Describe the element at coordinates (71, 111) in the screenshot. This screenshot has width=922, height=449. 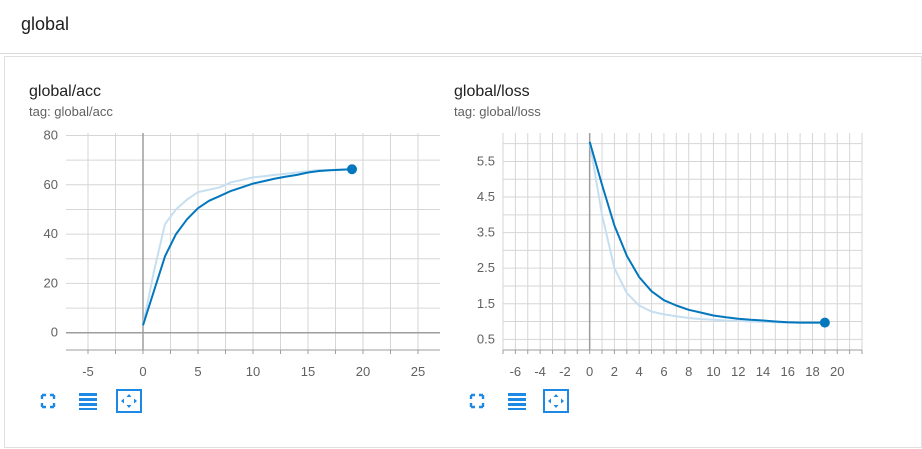
I see `chart-tag: tag: global/acc` at that location.